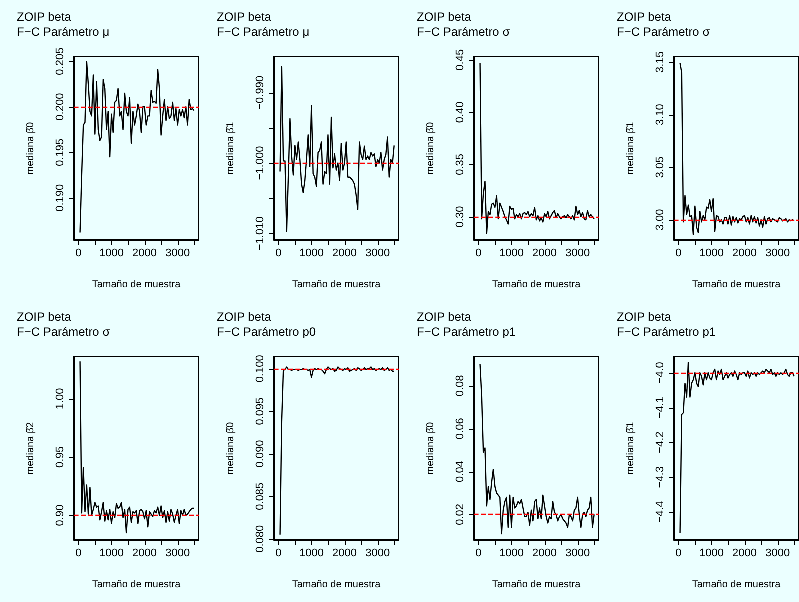 The image size is (799, 602). What do you see at coordinates (460, 217) in the screenshot?
I see `y-tick-label: 0.30` at bounding box center [460, 217].